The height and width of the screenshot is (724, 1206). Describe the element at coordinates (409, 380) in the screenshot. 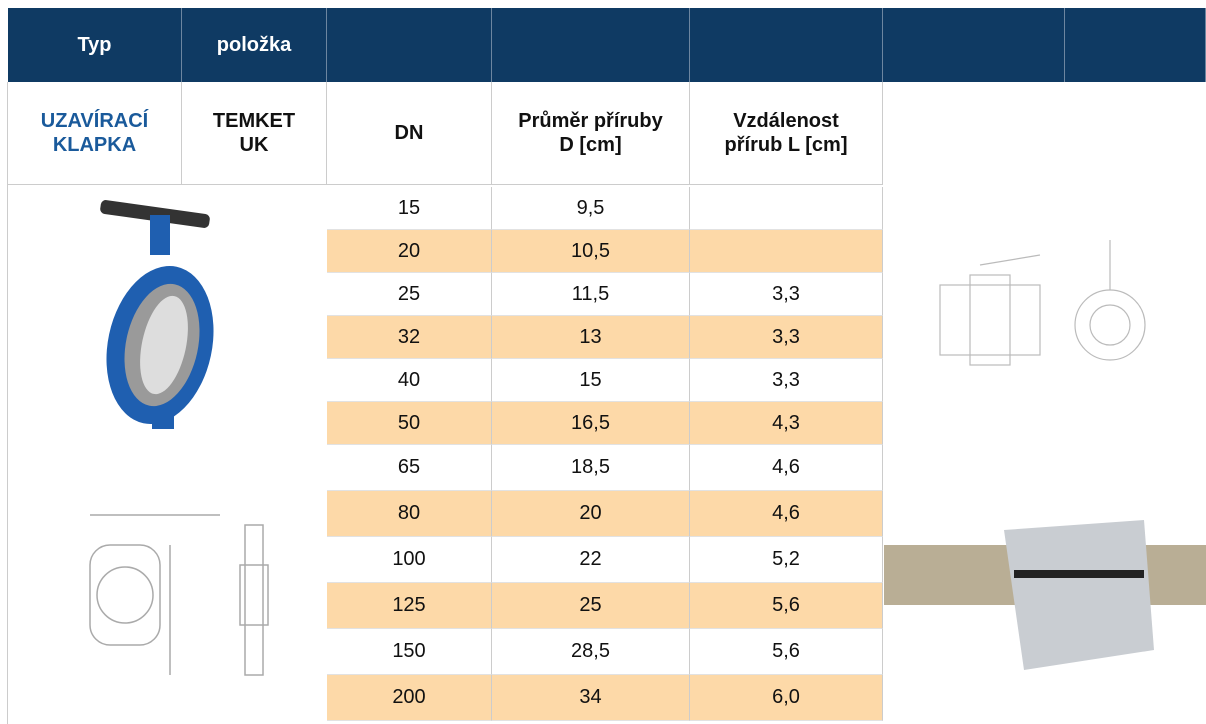

I see `table-cell: 40` at that location.